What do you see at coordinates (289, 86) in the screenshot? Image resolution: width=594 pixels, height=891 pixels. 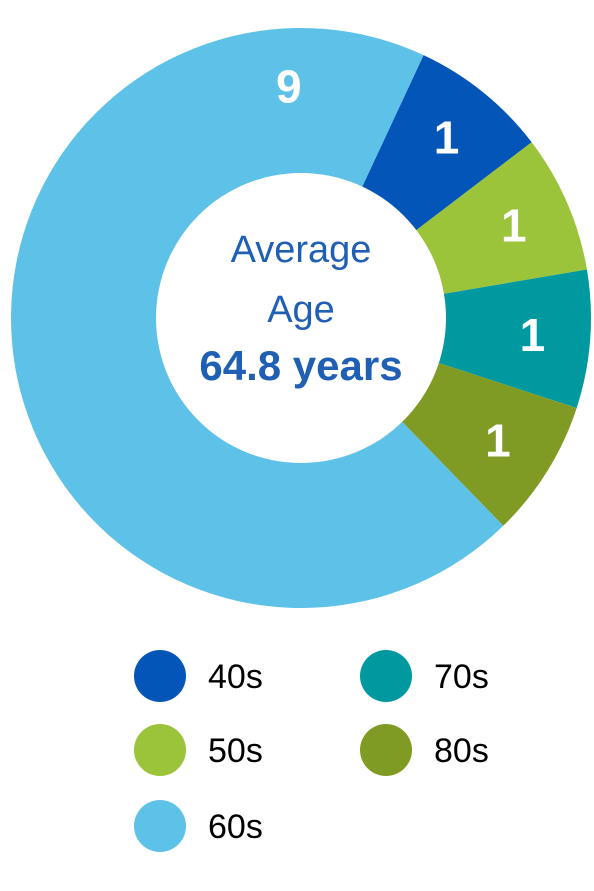 I see `slice-label-60s: 9` at bounding box center [289, 86].